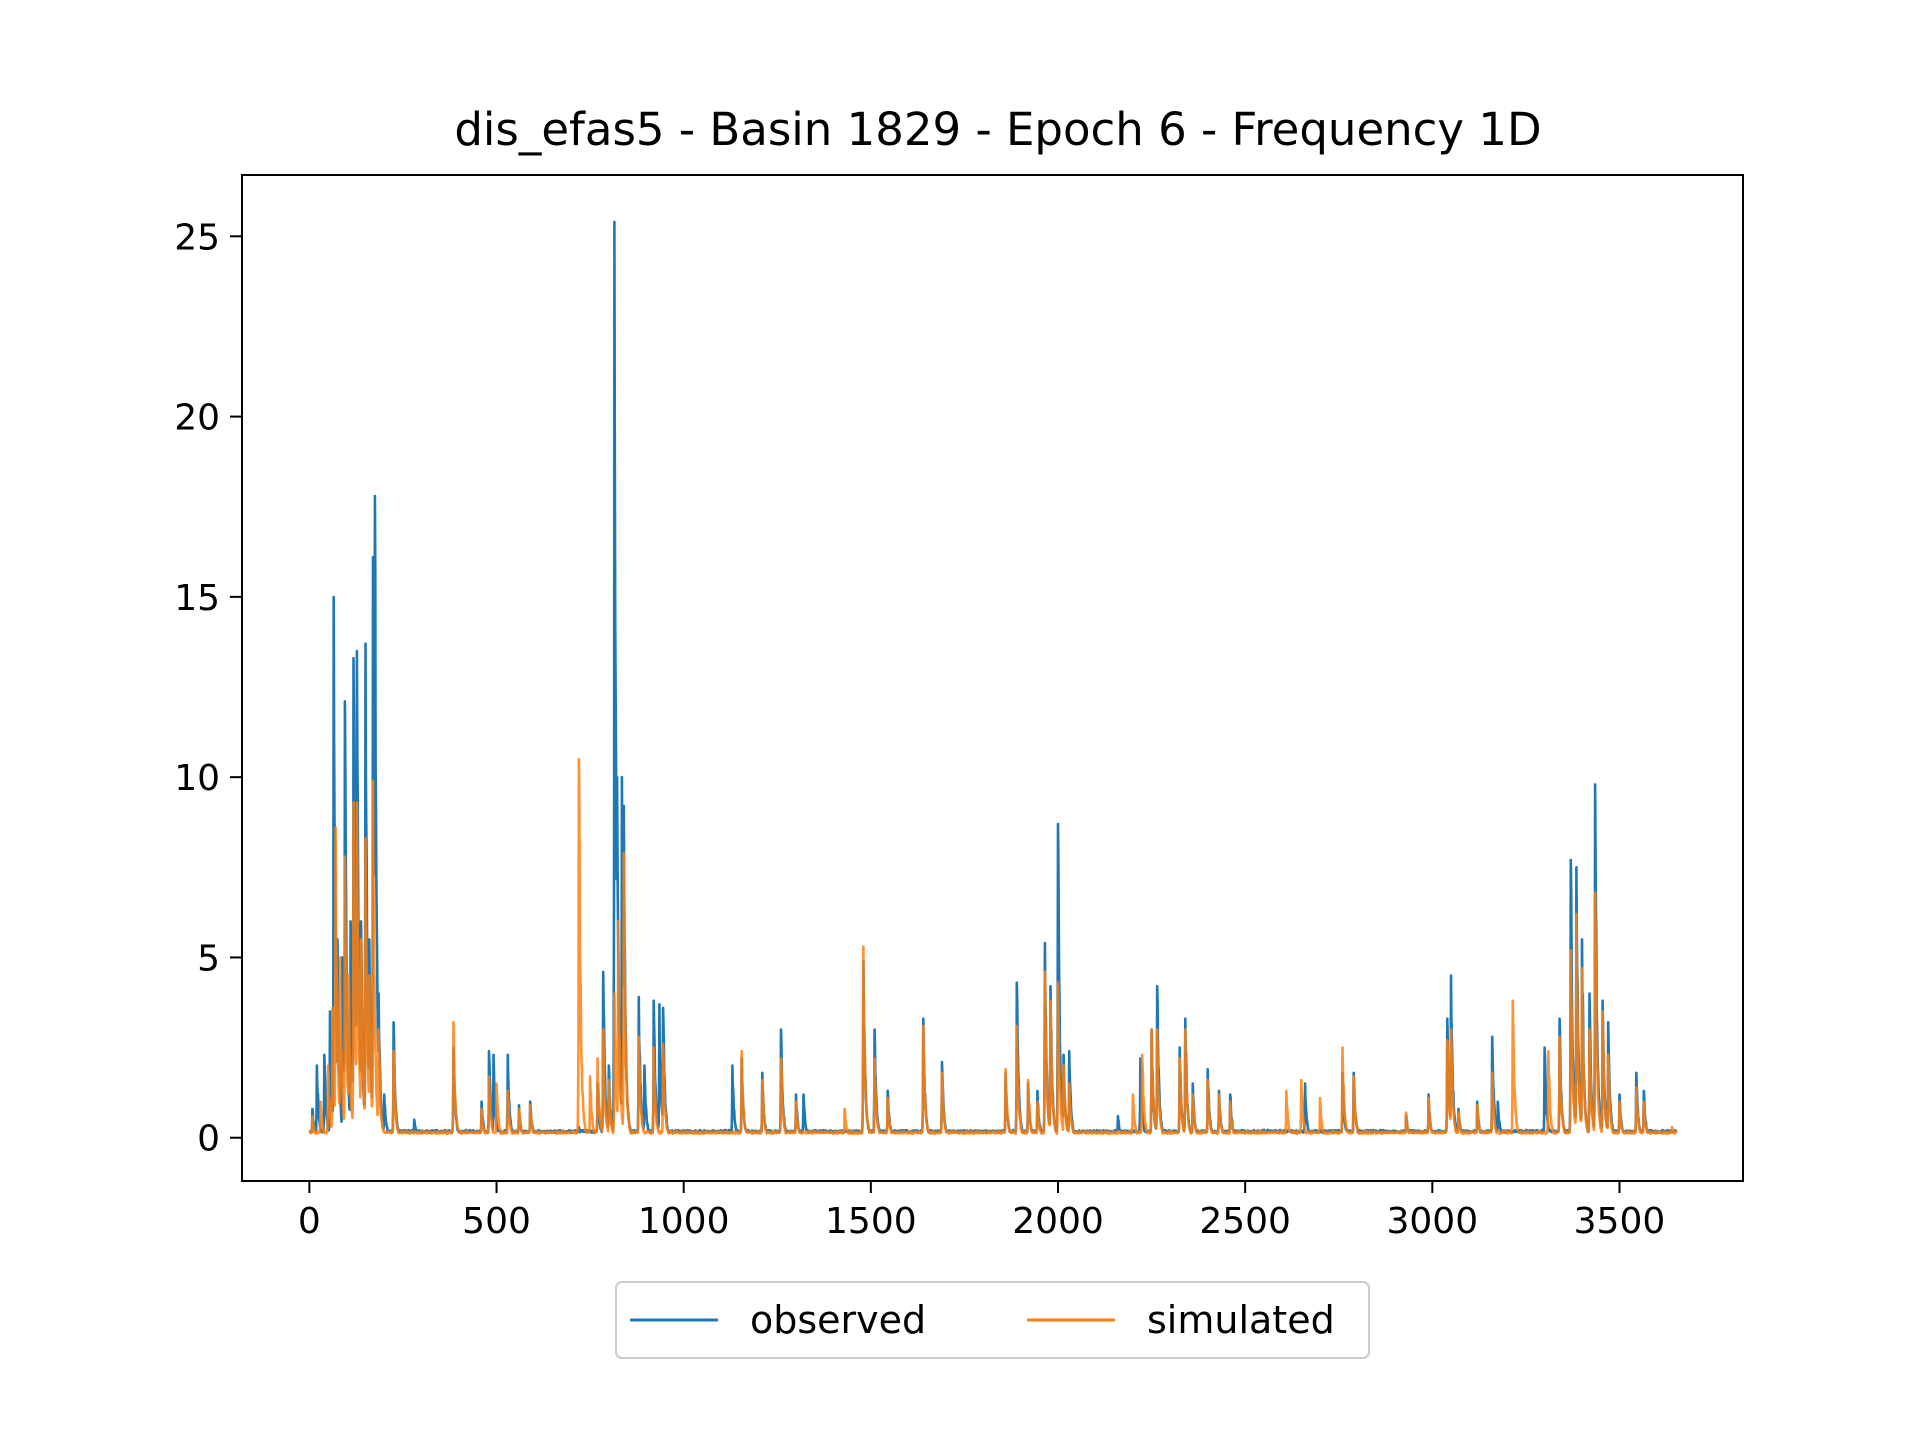 The image size is (1920, 1440). What do you see at coordinates (1245, 1221) in the screenshot?
I see `x-tick-label-2500: 2500` at bounding box center [1245, 1221].